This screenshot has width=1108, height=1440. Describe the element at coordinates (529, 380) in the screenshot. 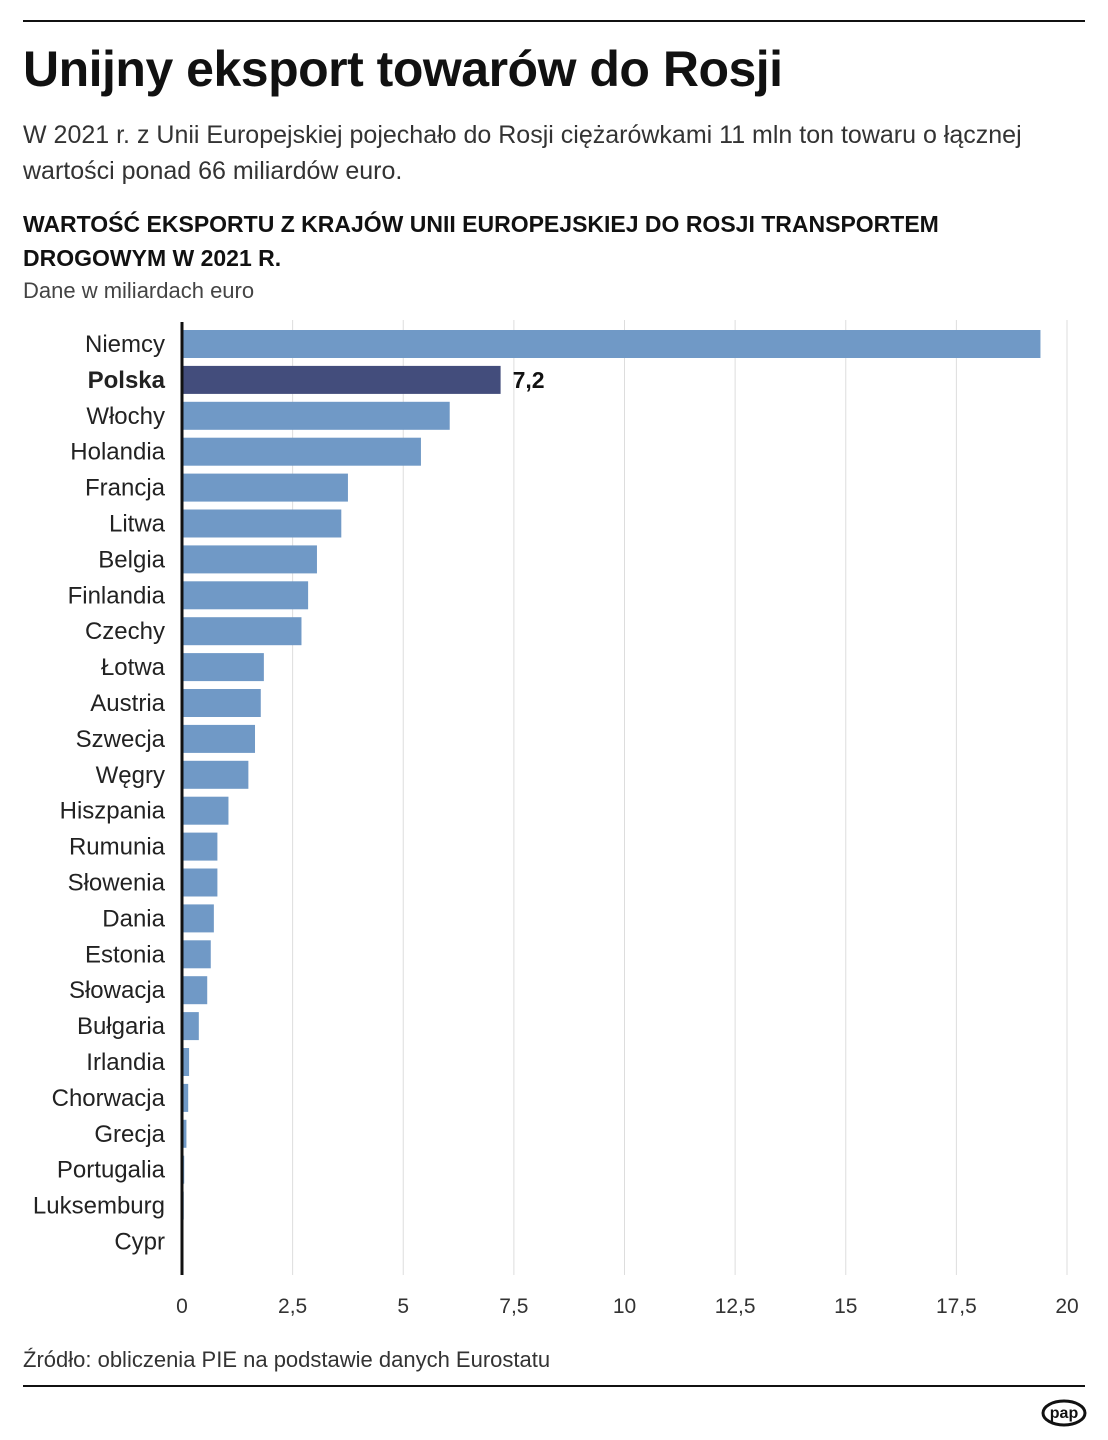

I see `data-label: 7,2` at that location.